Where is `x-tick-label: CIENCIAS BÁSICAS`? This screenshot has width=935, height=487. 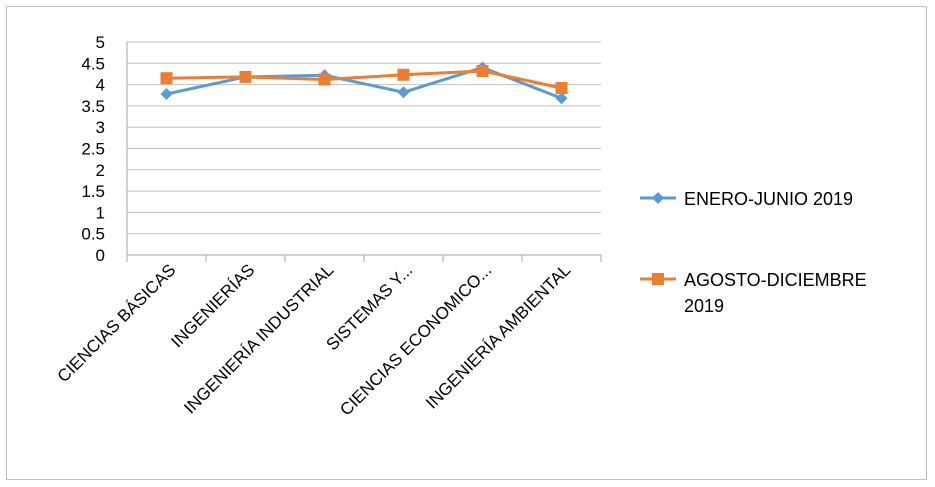 x-tick-label: CIENCIAS BÁSICAS is located at coordinates (117, 323).